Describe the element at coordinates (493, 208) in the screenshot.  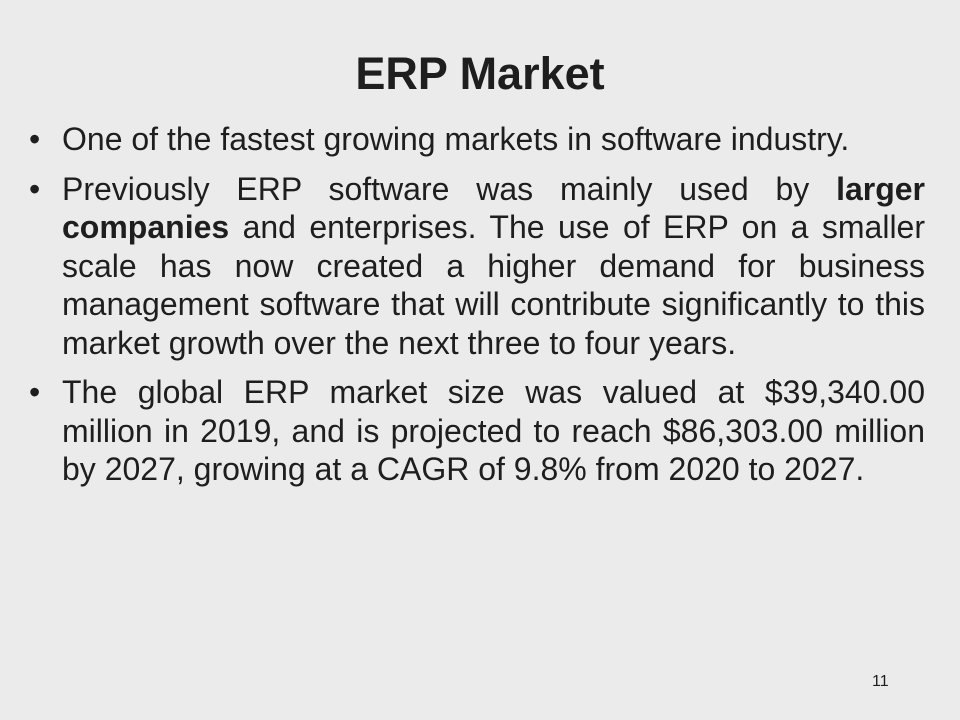
I see `bullet-emphasis: larger companies` at that location.